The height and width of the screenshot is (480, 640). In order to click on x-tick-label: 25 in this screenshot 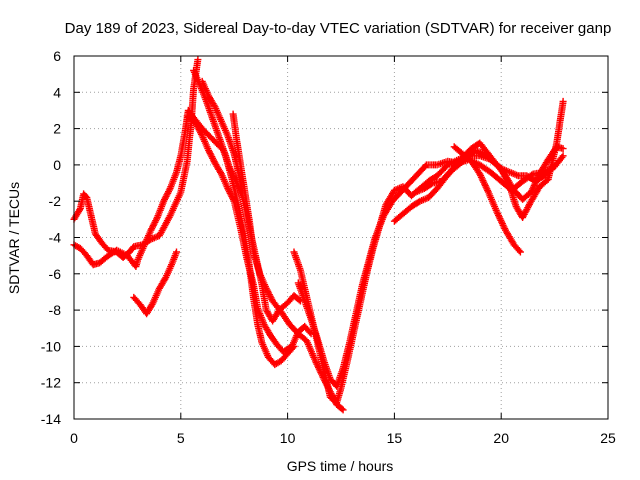, I will do `click(608, 438)`.